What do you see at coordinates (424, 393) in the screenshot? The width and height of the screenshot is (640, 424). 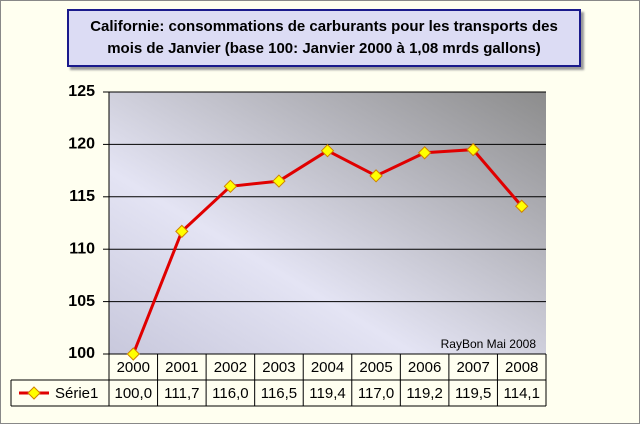 I see `table-value: 119,2` at bounding box center [424, 393].